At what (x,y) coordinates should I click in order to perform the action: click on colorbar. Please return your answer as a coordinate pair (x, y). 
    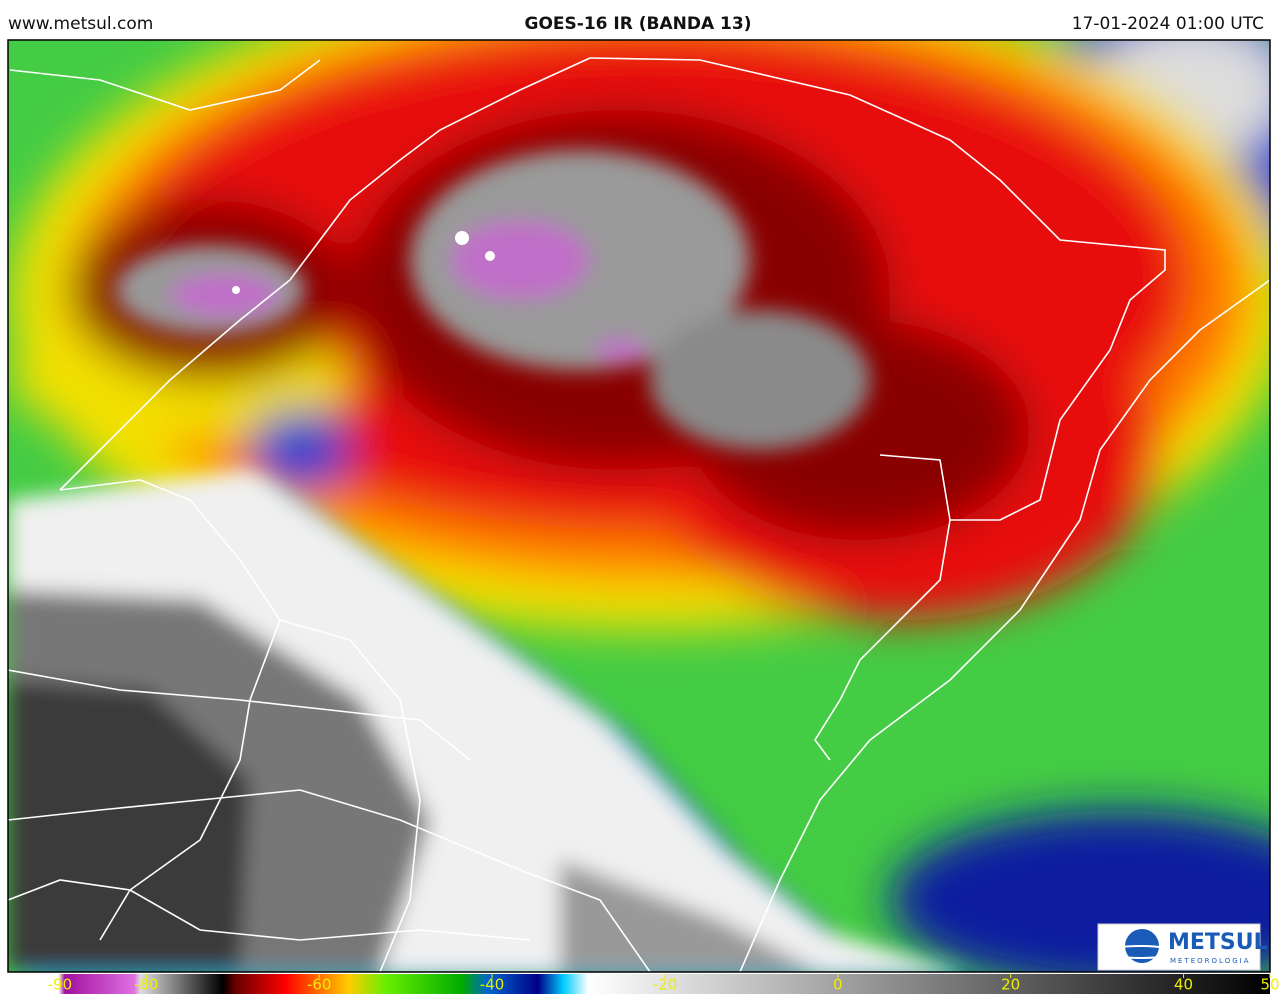
    Looking at the image, I should click on (639, 984).